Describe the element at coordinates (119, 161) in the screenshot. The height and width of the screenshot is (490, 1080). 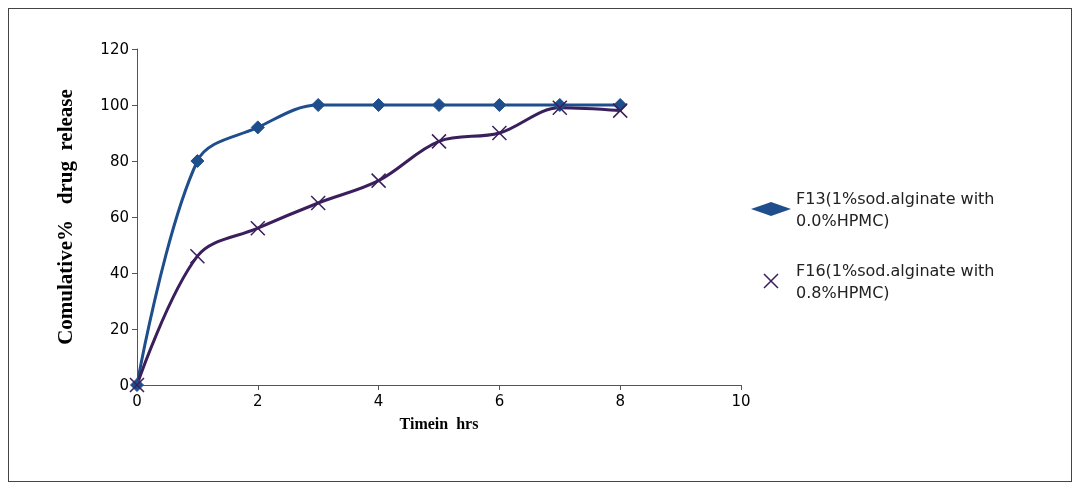
I see `y-tick-label: 80` at that location.